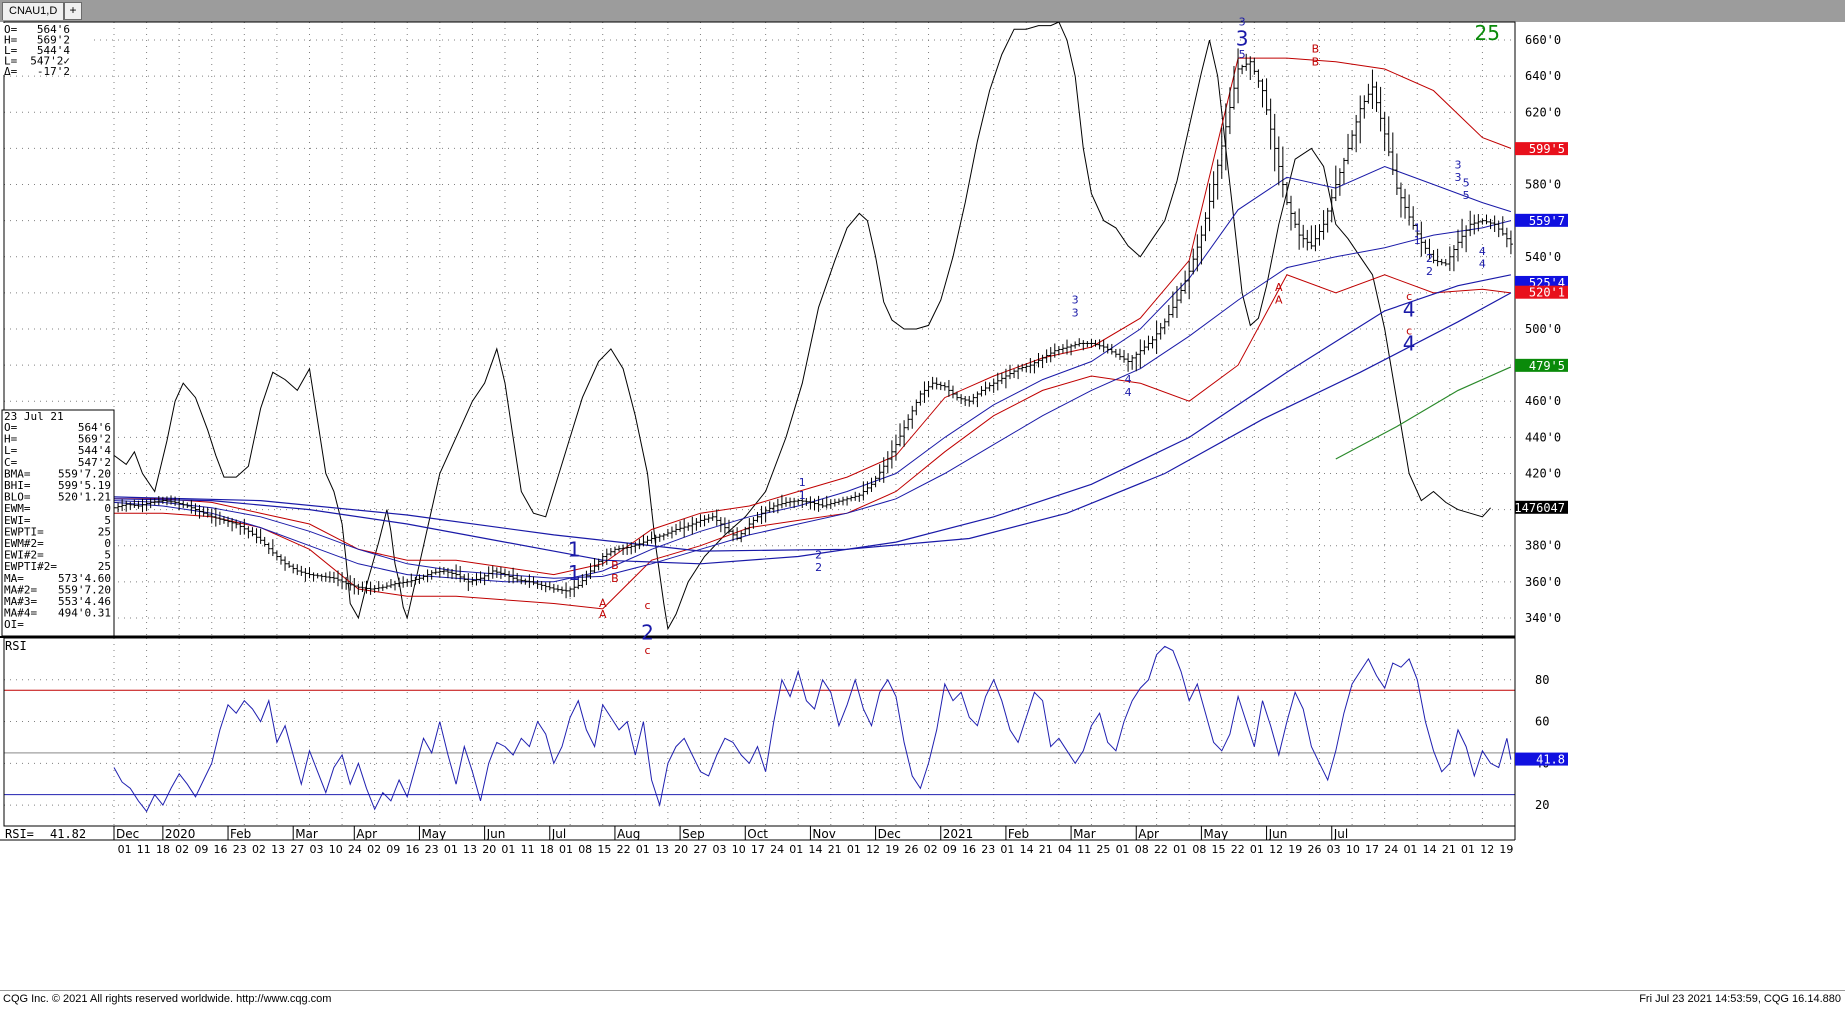 This screenshot has height=1009, width=1845. I want to click on tab-cnau1: CNAU1,D, so click(33, 11).